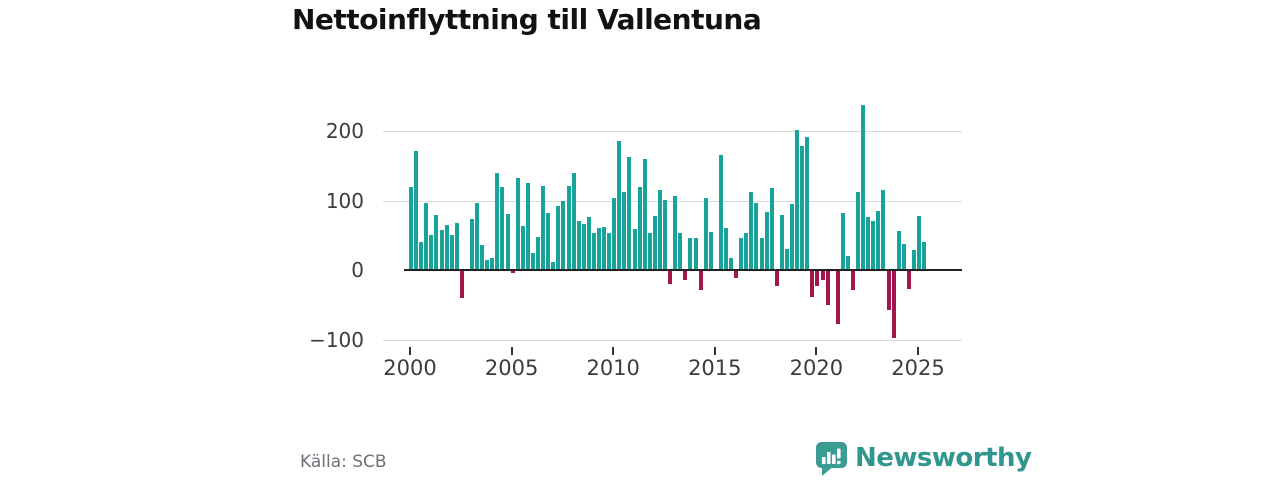 This screenshot has height=481, width=1280. What do you see at coordinates (898, 250) in the screenshot?
I see `bar-2024-q1` at bounding box center [898, 250].